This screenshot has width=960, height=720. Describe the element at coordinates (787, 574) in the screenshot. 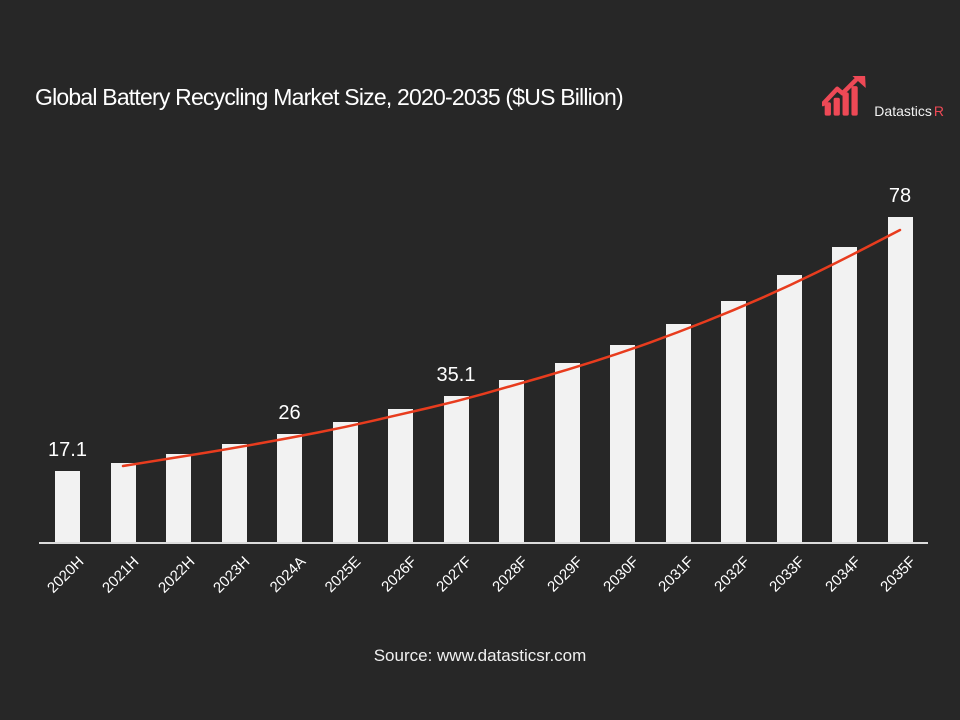

I see `x-axis-label: 2033F` at that location.